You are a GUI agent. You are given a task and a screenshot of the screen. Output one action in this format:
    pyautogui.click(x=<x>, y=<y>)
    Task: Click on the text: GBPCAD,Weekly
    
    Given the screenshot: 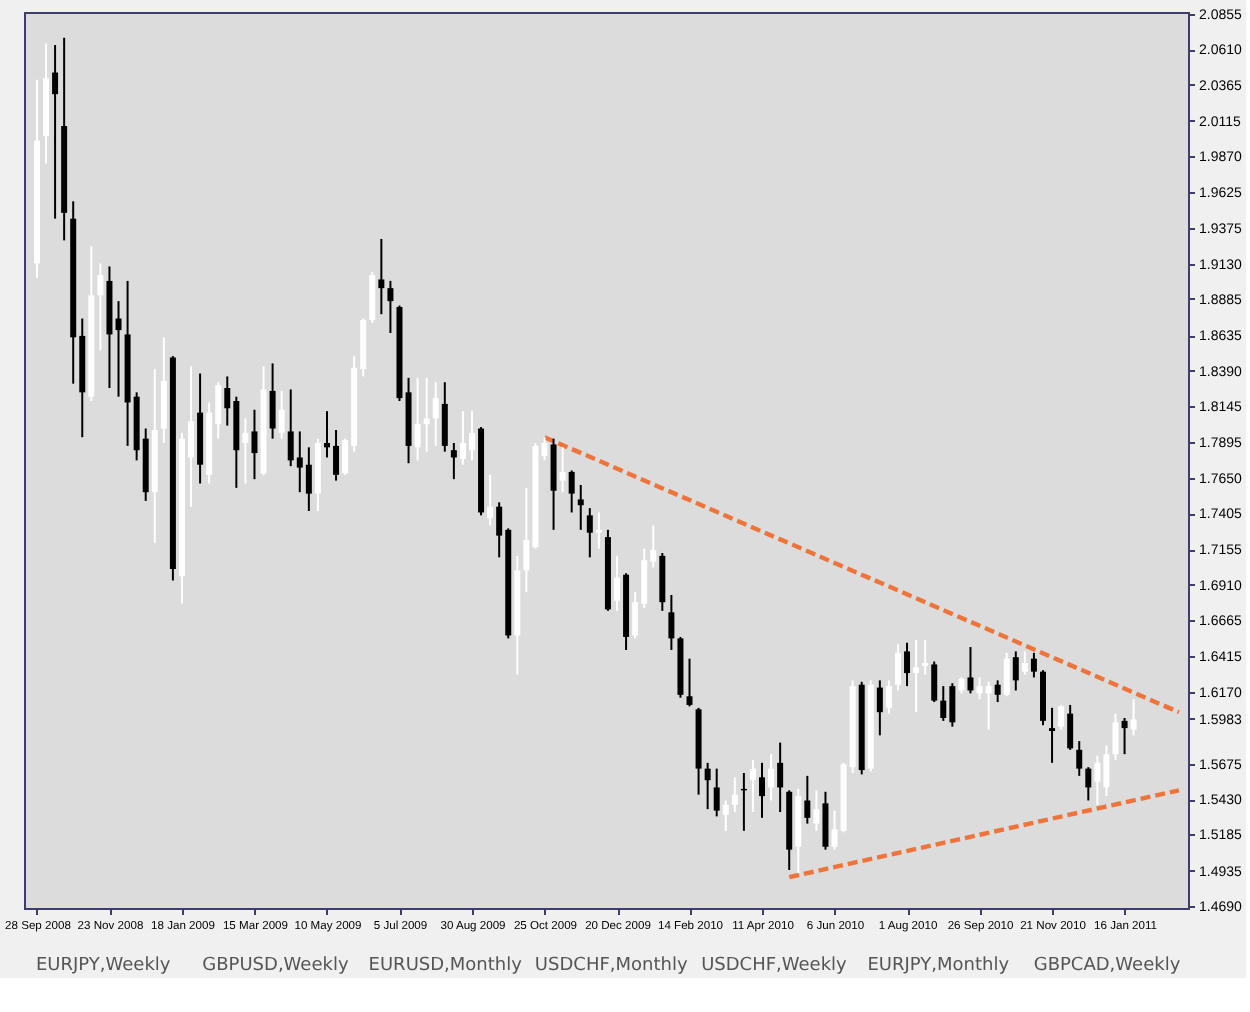 What is the action you would take?
    pyautogui.click(x=1107, y=966)
    